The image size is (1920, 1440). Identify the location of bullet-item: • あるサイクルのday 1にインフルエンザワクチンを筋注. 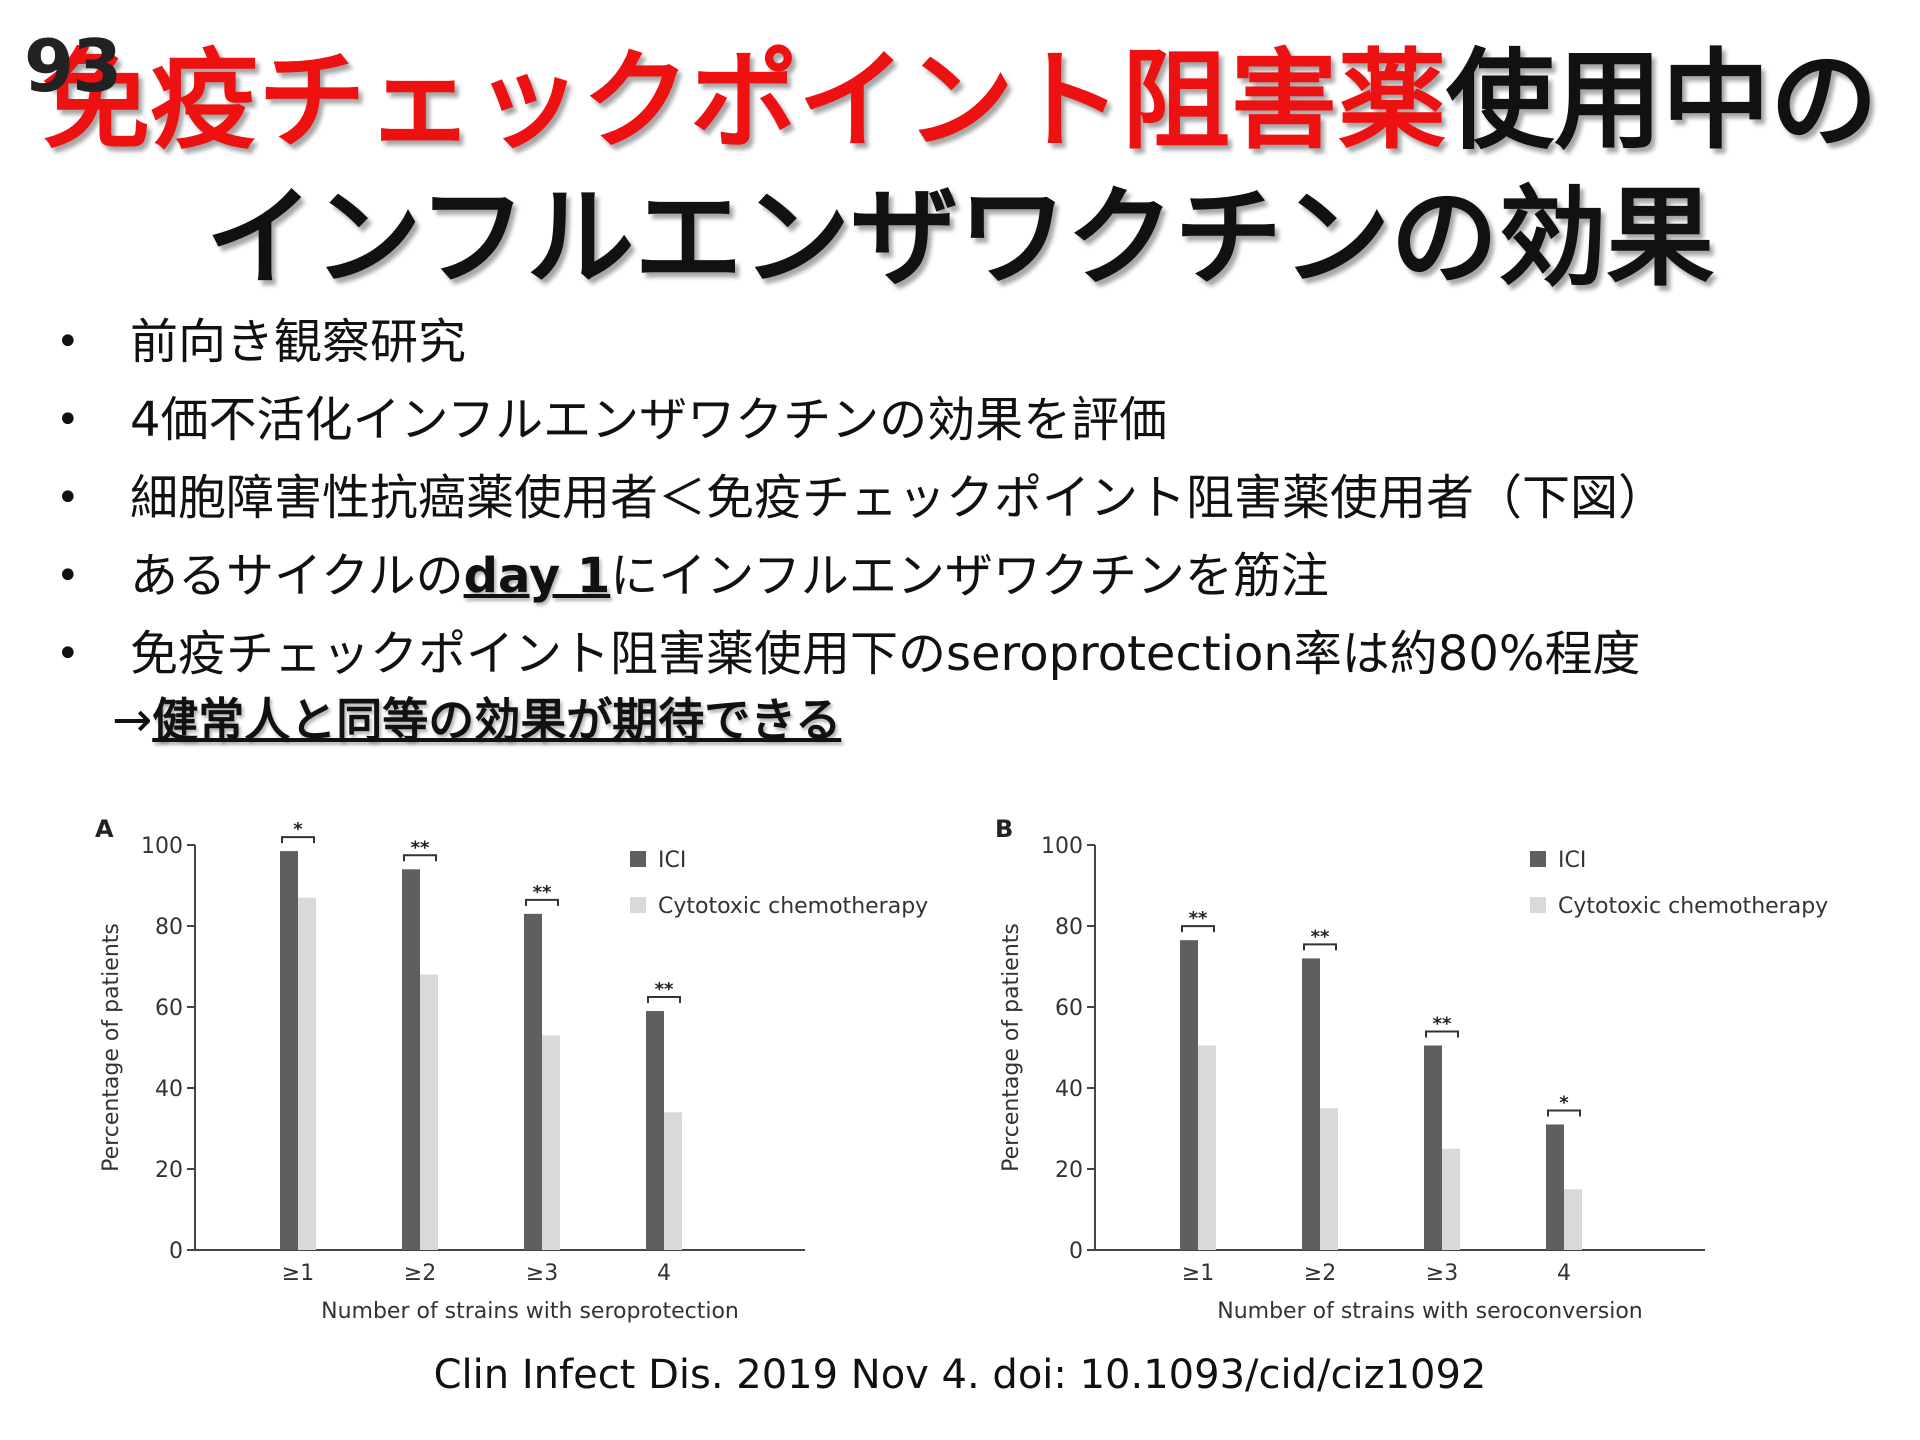
(986, 576).